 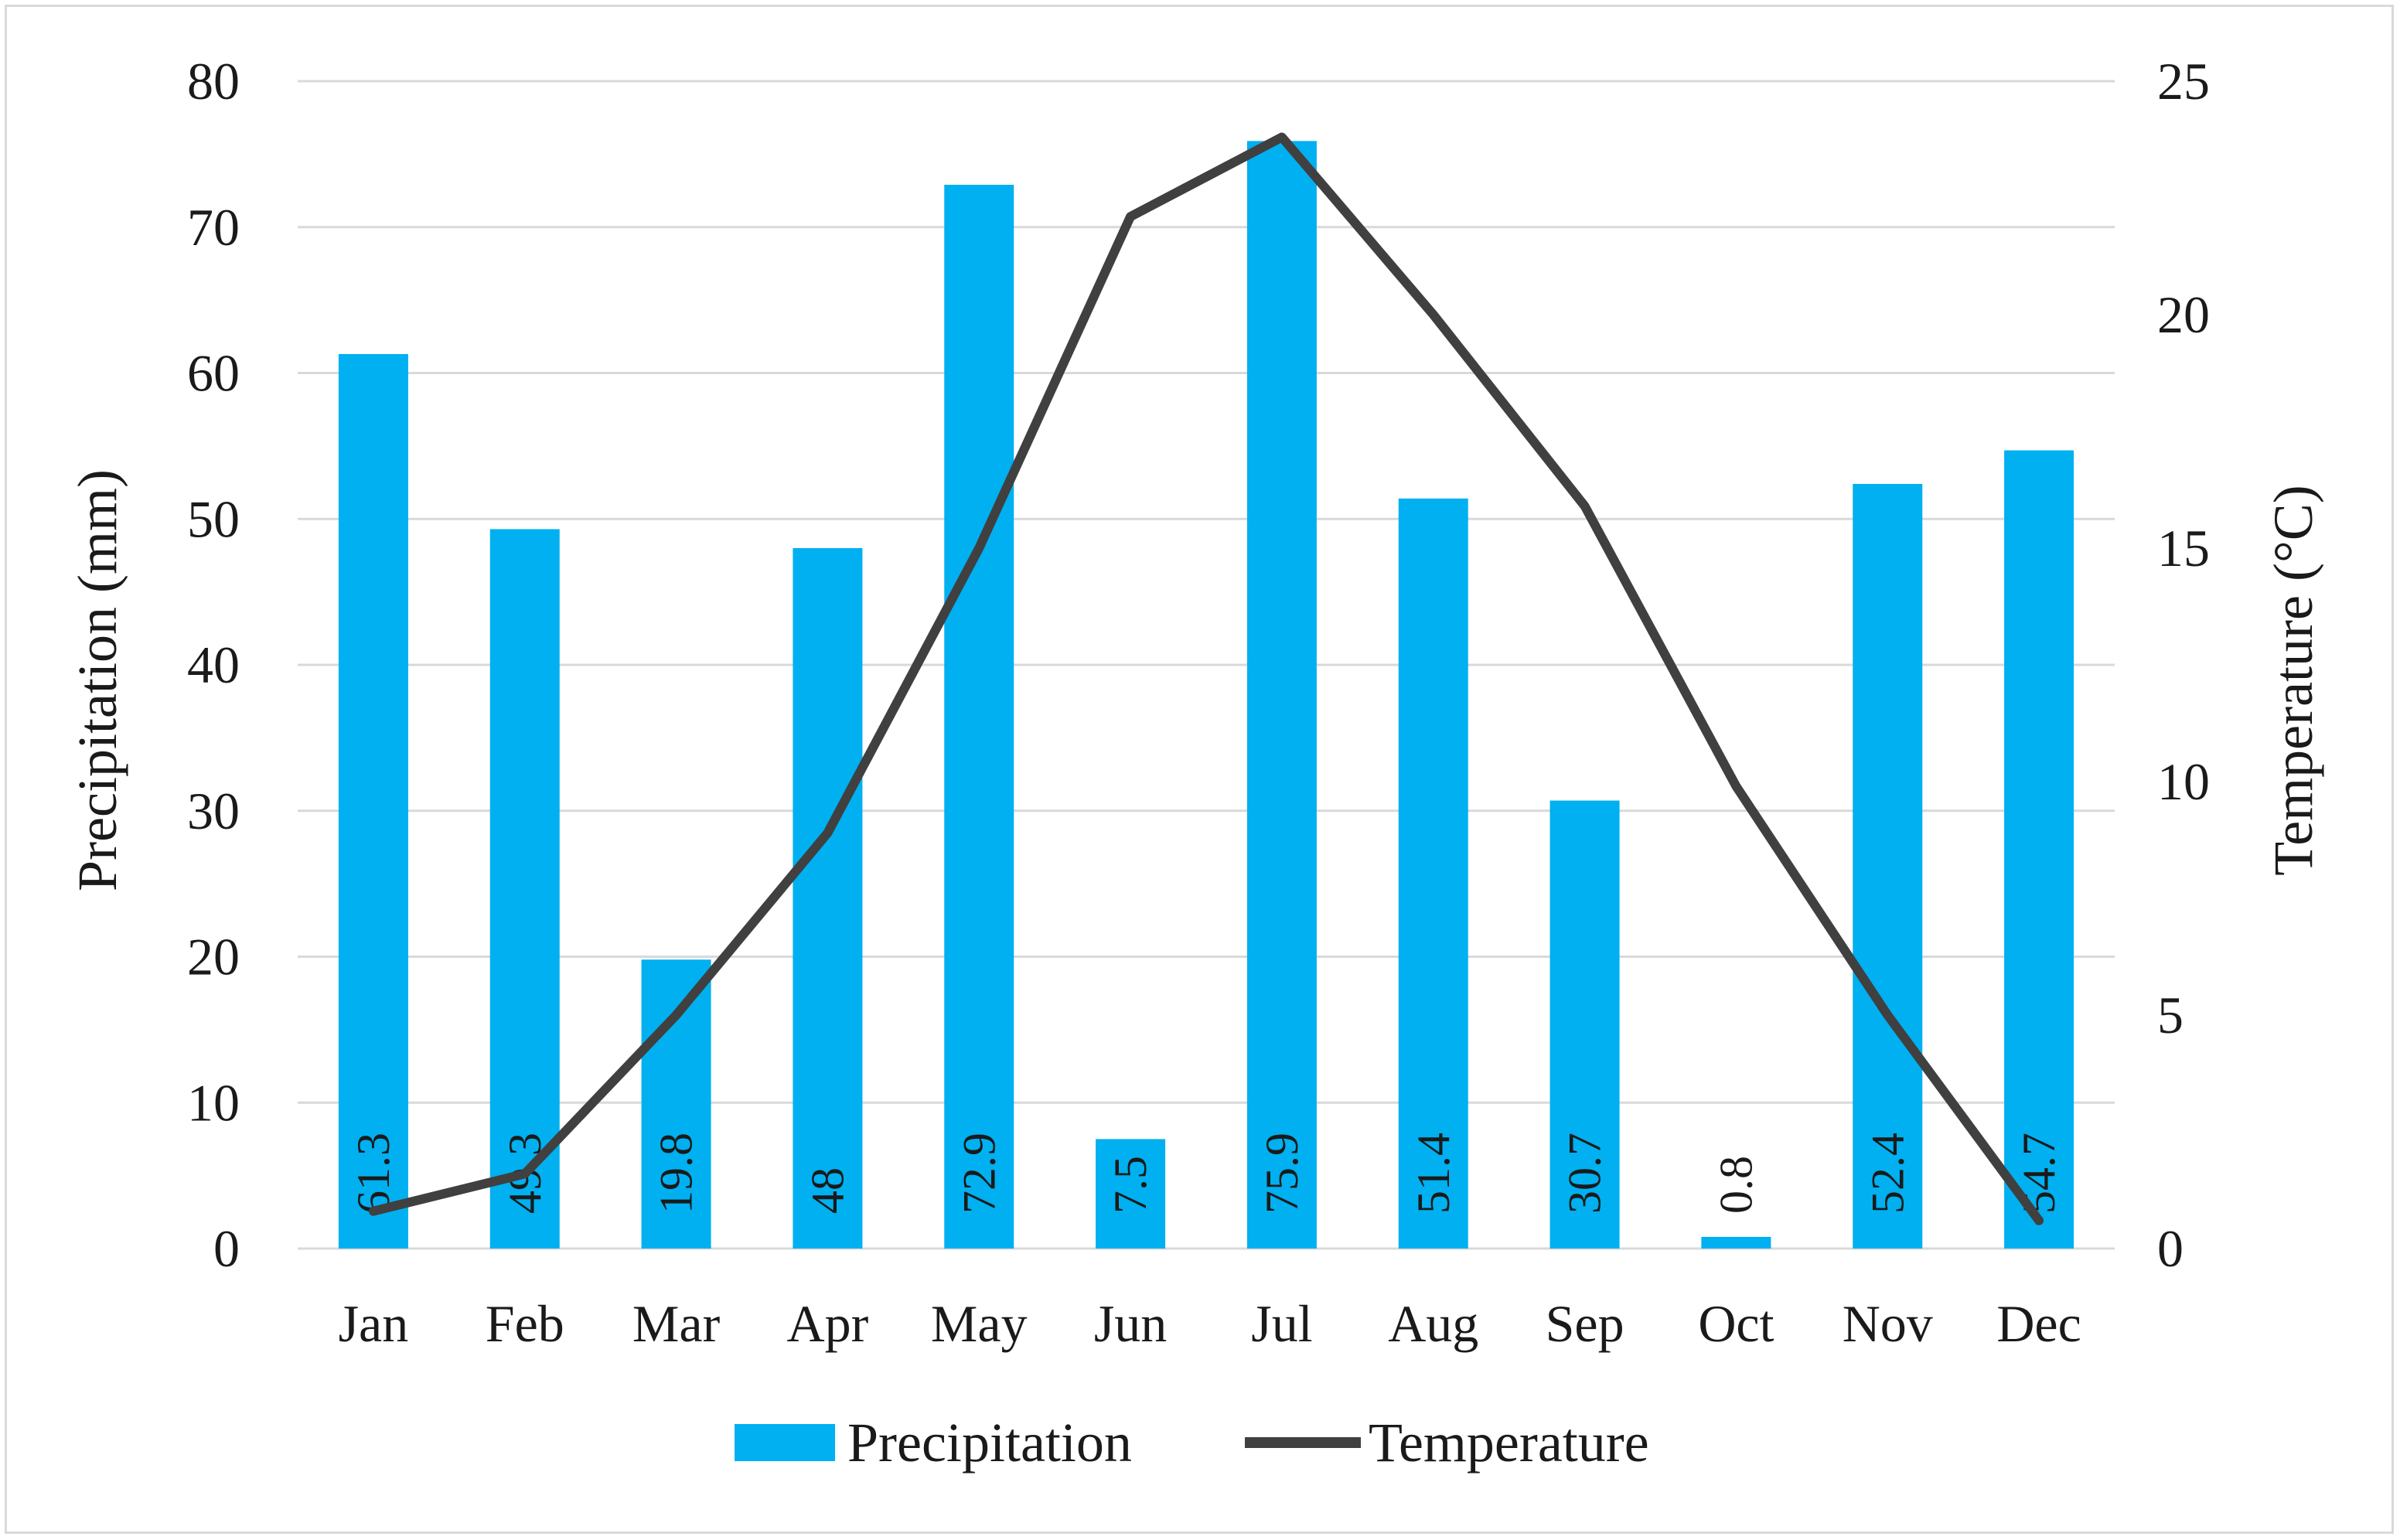 What do you see at coordinates (373, 1173) in the screenshot?
I see `data-label-jan: 61.3` at bounding box center [373, 1173].